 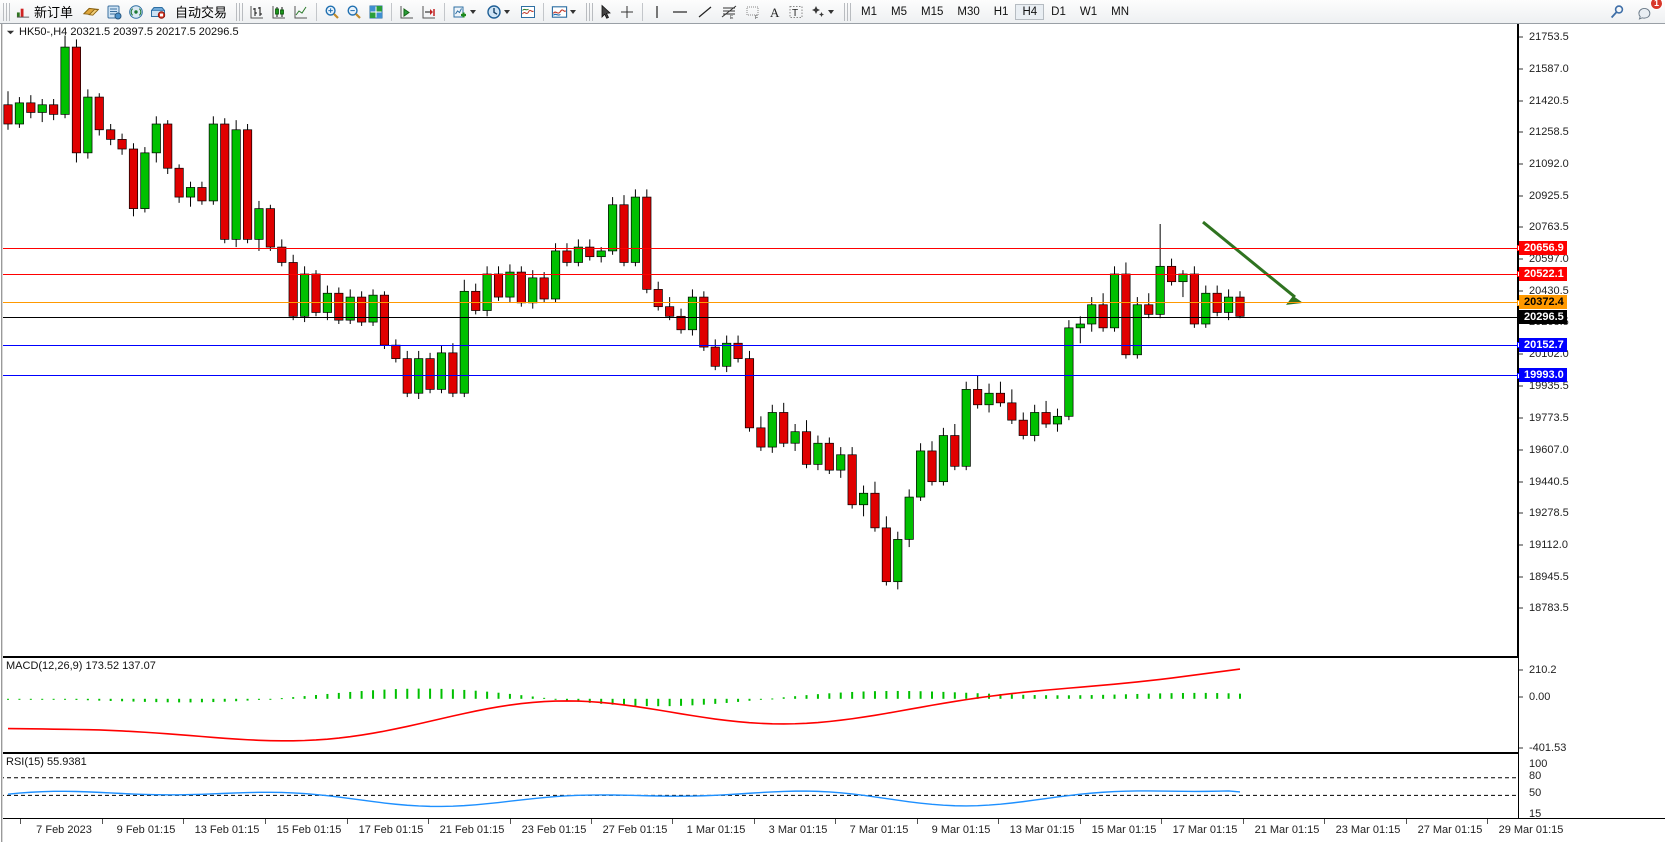 I want to click on zoom-in-button, so click(x=332, y=12).